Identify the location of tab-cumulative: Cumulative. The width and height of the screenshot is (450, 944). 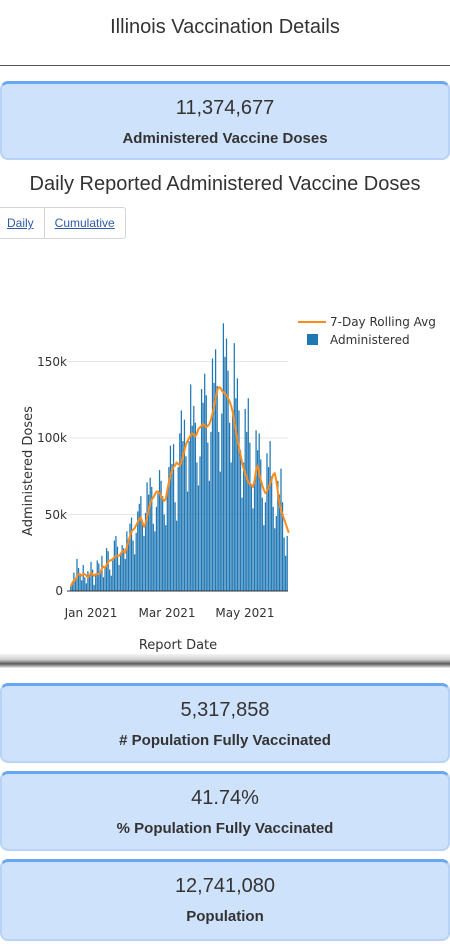
(84, 223).